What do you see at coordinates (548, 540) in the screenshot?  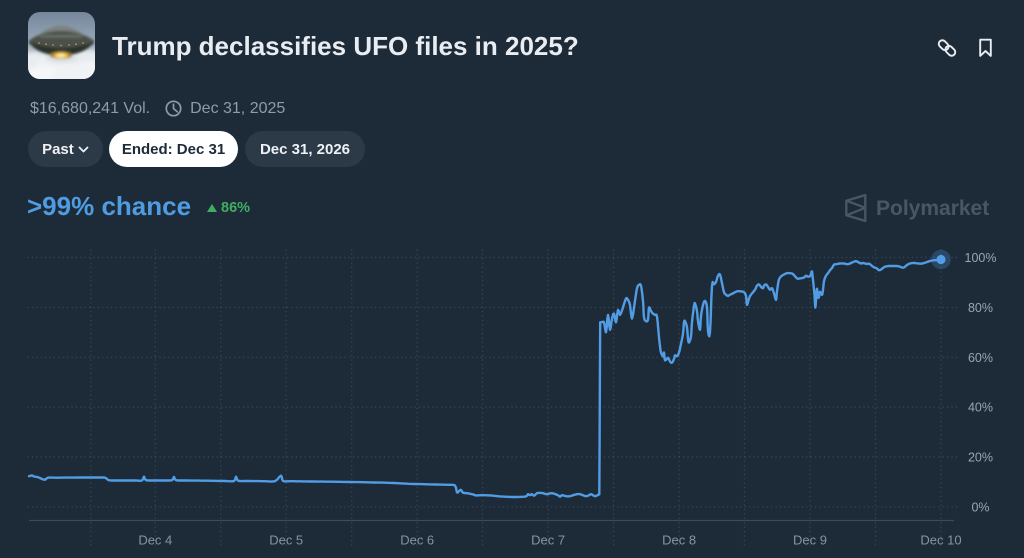 I see `svg-text: Dec 7` at bounding box center [548, 540].